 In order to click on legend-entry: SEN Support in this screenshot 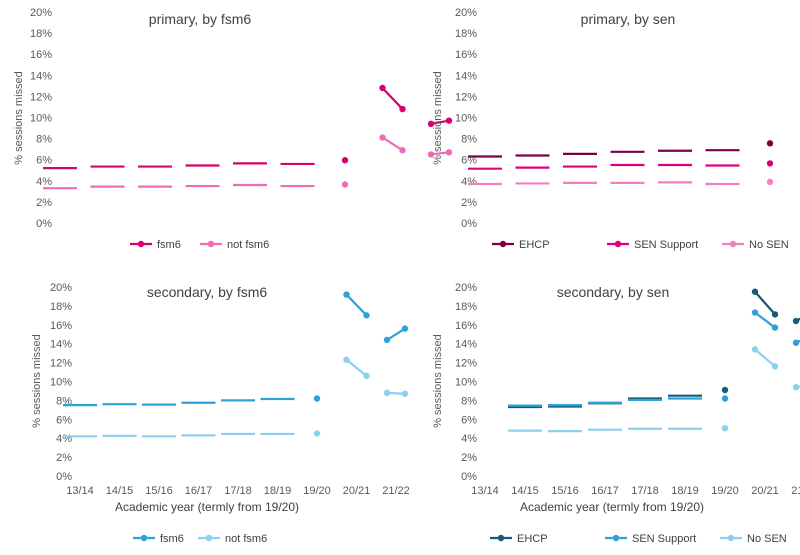, I will do `click(650, 539)`.